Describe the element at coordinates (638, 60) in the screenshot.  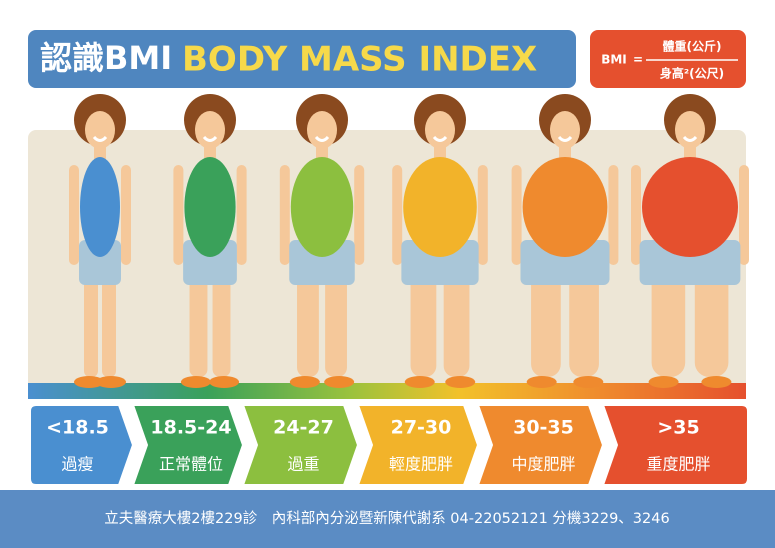
I see `formula-eq: =` at that location.